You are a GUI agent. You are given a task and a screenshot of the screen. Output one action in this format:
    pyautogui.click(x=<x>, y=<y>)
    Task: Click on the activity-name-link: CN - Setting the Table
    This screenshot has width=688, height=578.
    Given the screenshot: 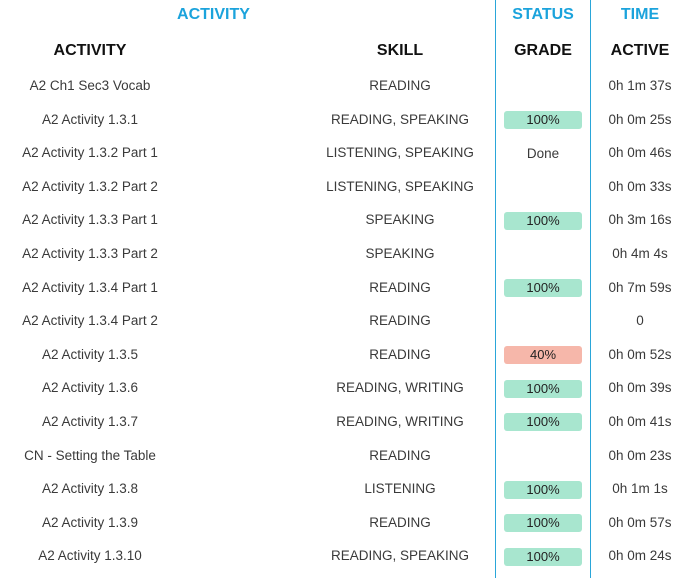 What is the action you would take?
    pyautogui.click(x=90, y=455)
    